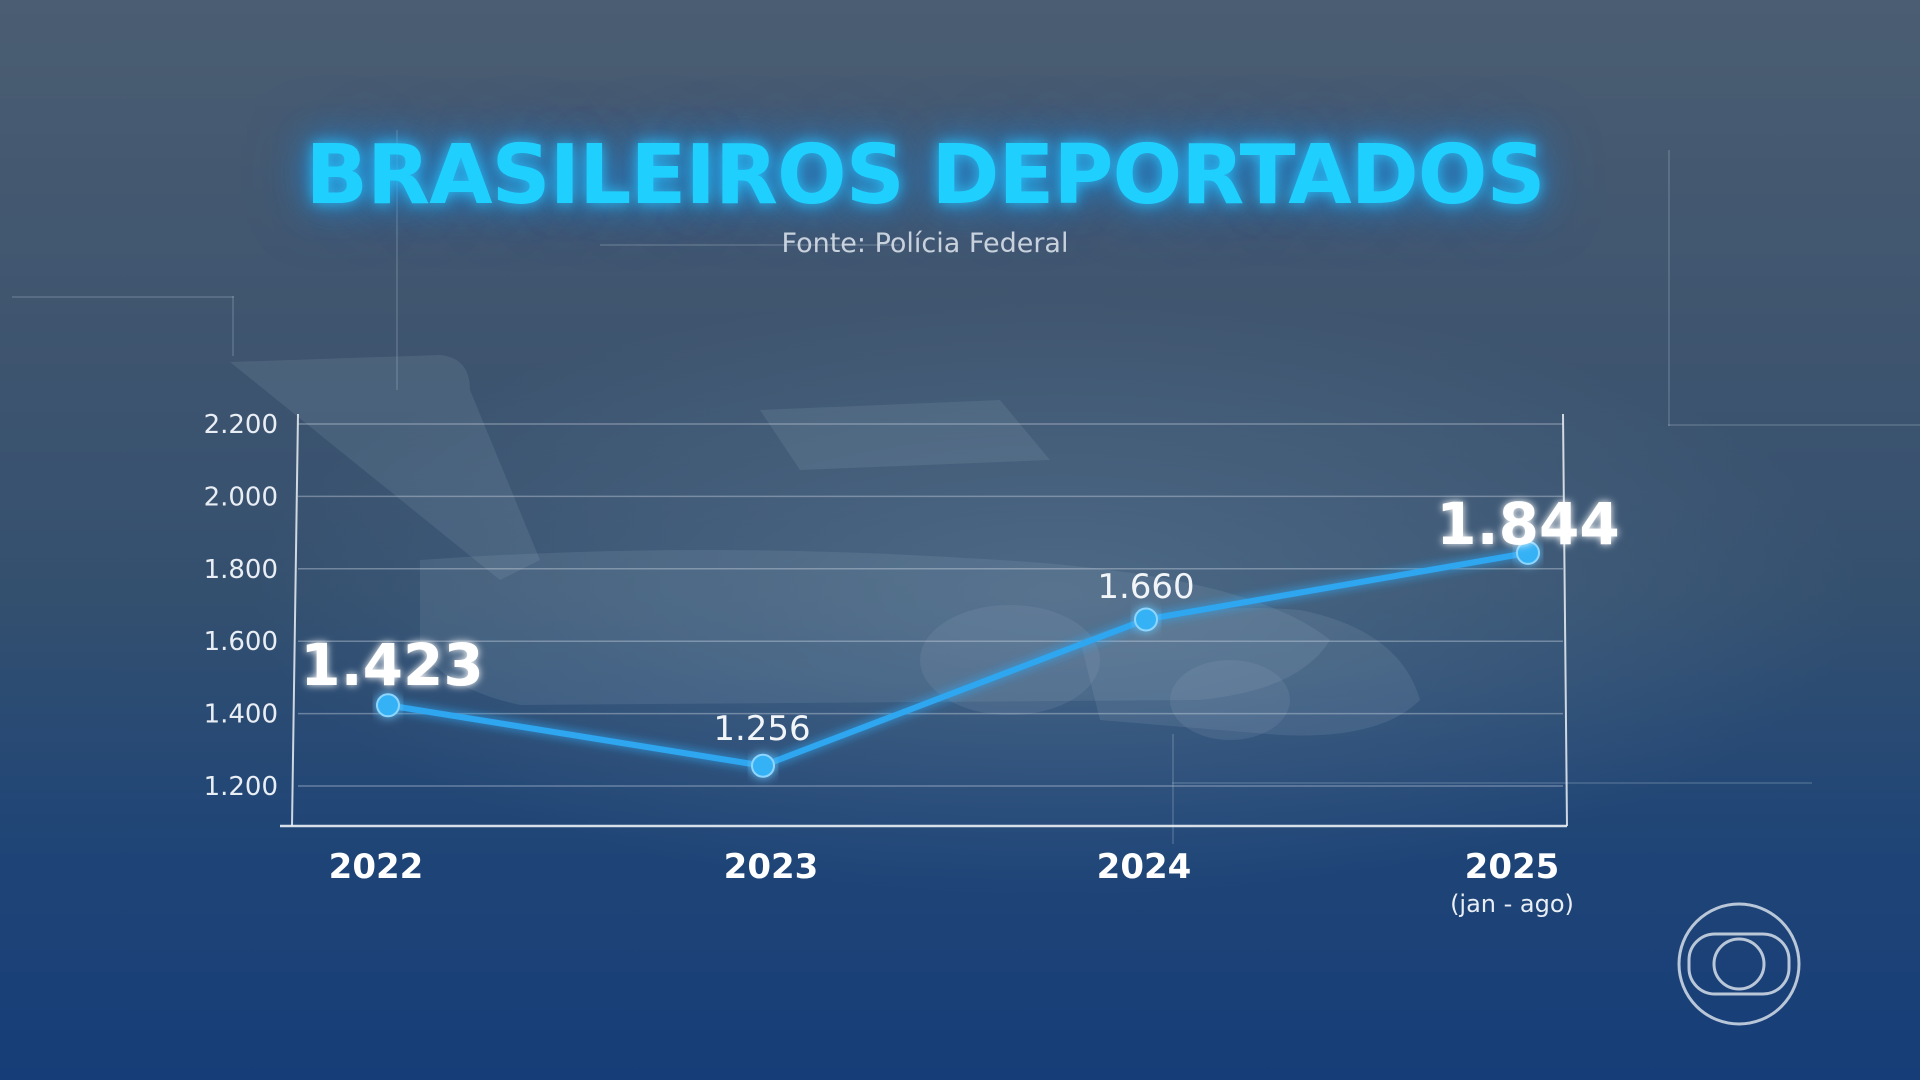 The width and height of the screenshot is (1920, 1080). What do you see at coordinates (241, 570) in the screenshot?
I see `y-tick-label: 1.800` at bounding box center [241, 570].